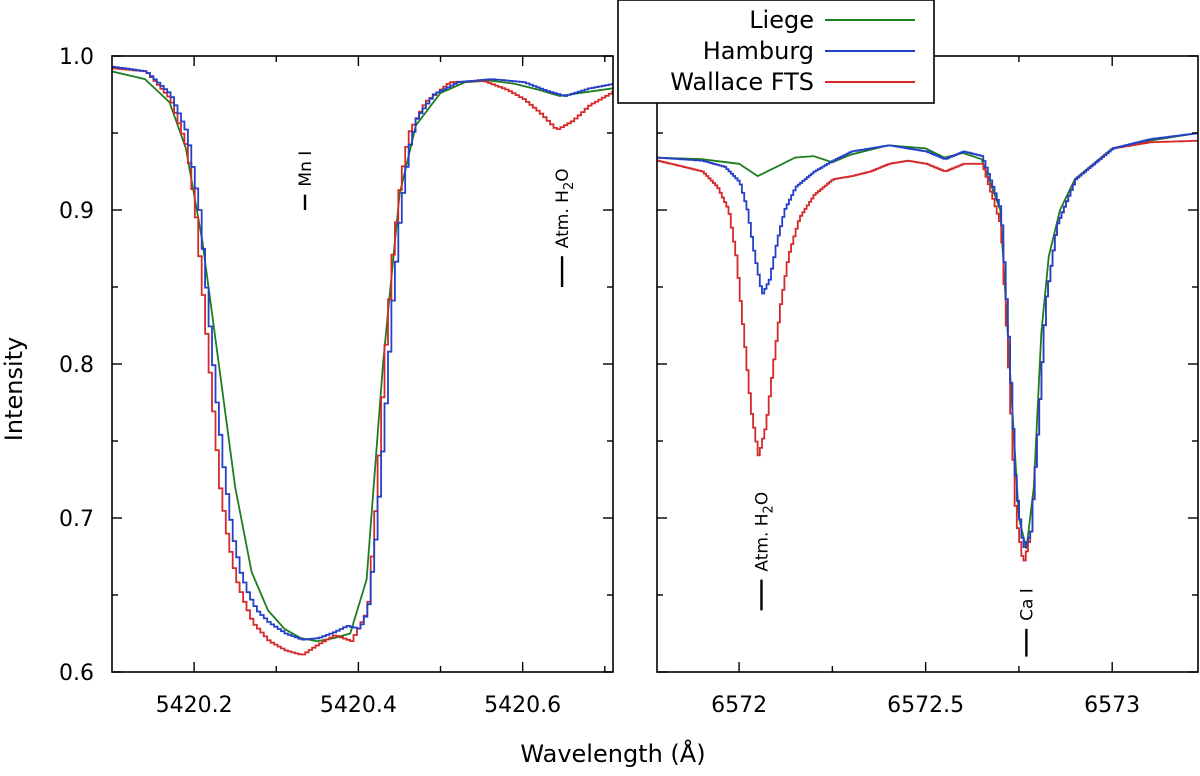 The width and height of the screenshot is (1200, 776). I want to click on right-annotations: Atm. H2O Ca I, so click(894, 574).